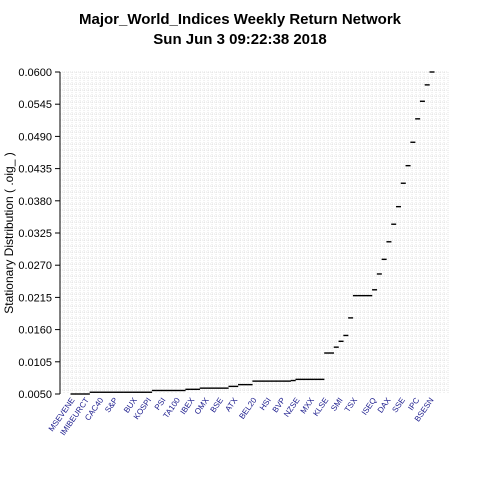  What do you see at coordinates (320, 407) in the screenshot?
I see `node-label: KLSE` at bounding box center [320, 407].